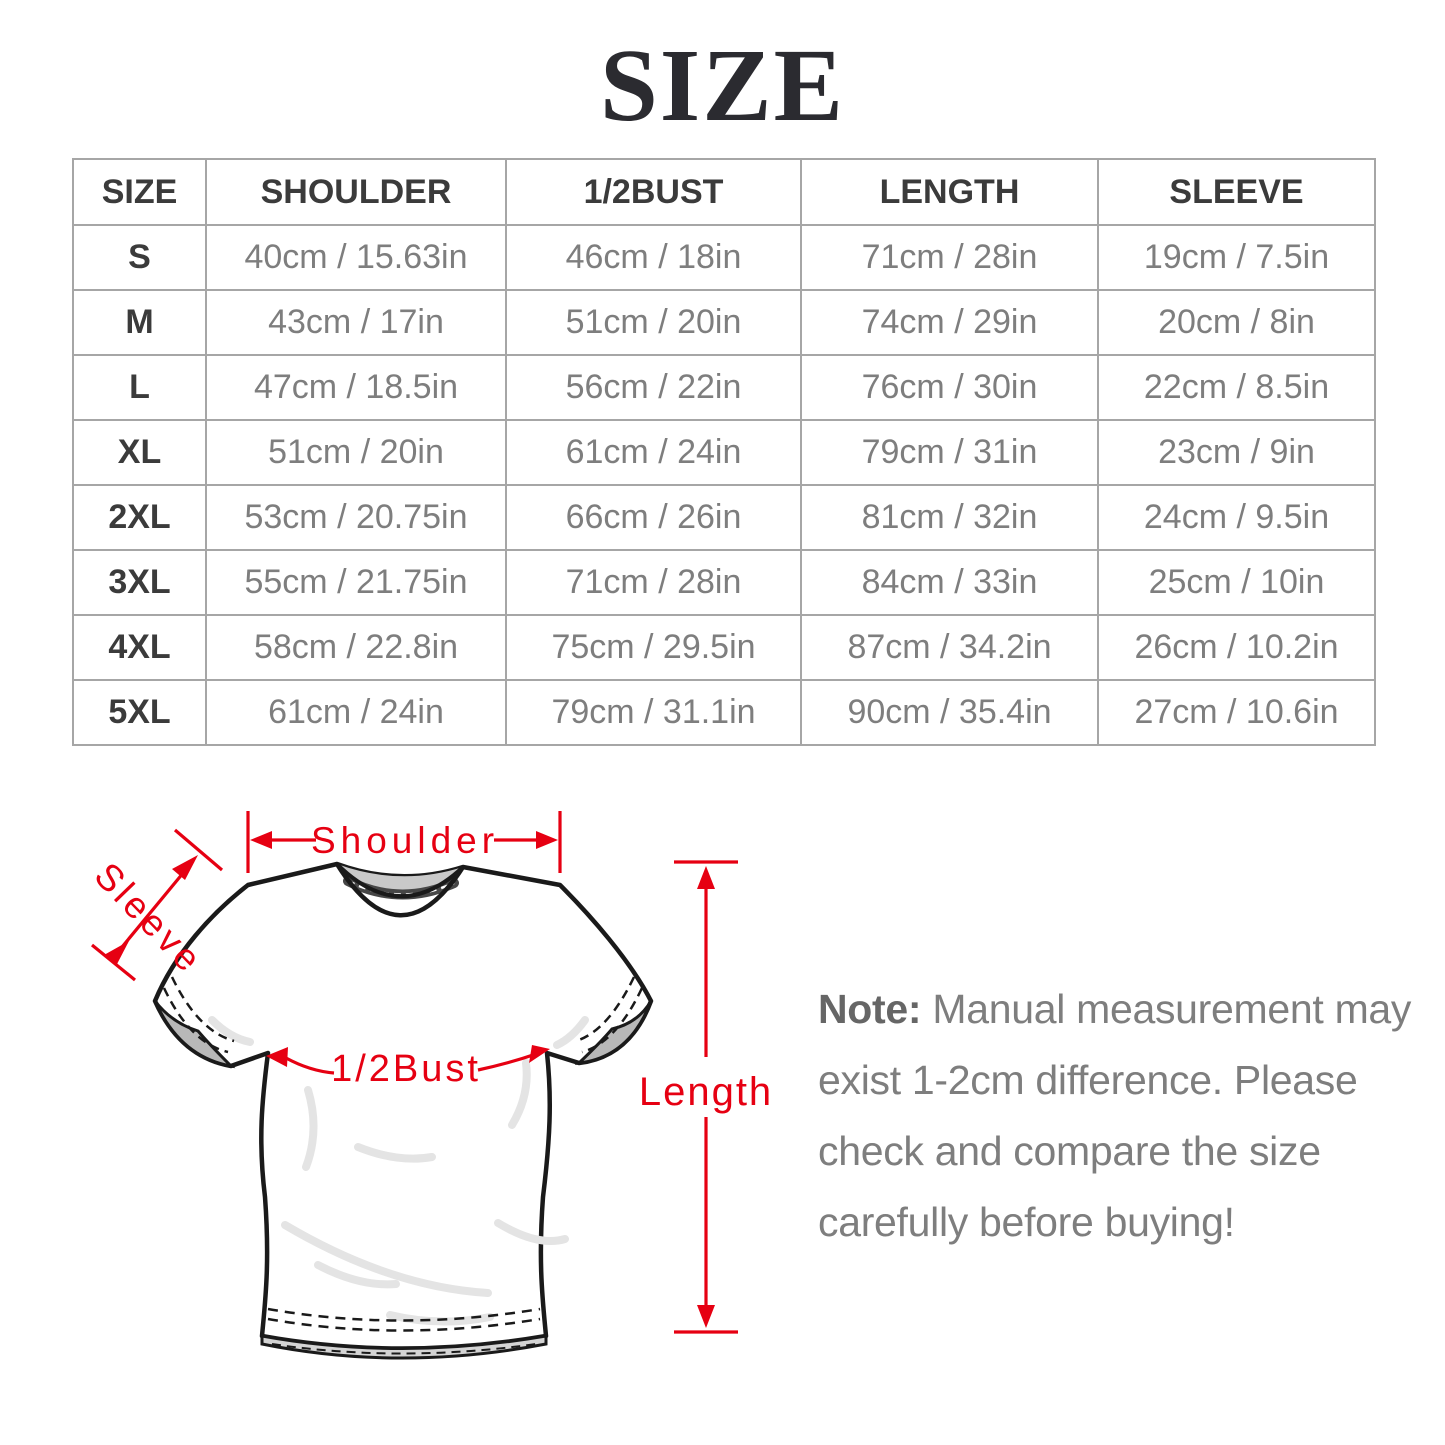 This screenshot has width=1445, height=1445. I want to click on note-line: check and compare the size, so click(1069, 1151).